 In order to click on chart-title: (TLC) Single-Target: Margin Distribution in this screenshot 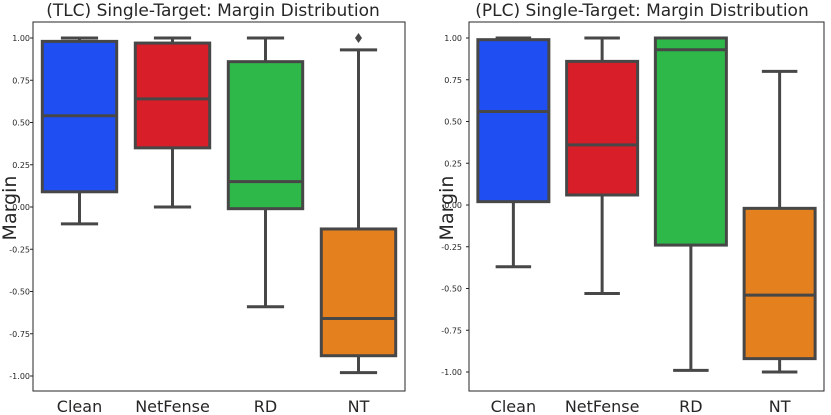, I will do `click(213, 11)`.